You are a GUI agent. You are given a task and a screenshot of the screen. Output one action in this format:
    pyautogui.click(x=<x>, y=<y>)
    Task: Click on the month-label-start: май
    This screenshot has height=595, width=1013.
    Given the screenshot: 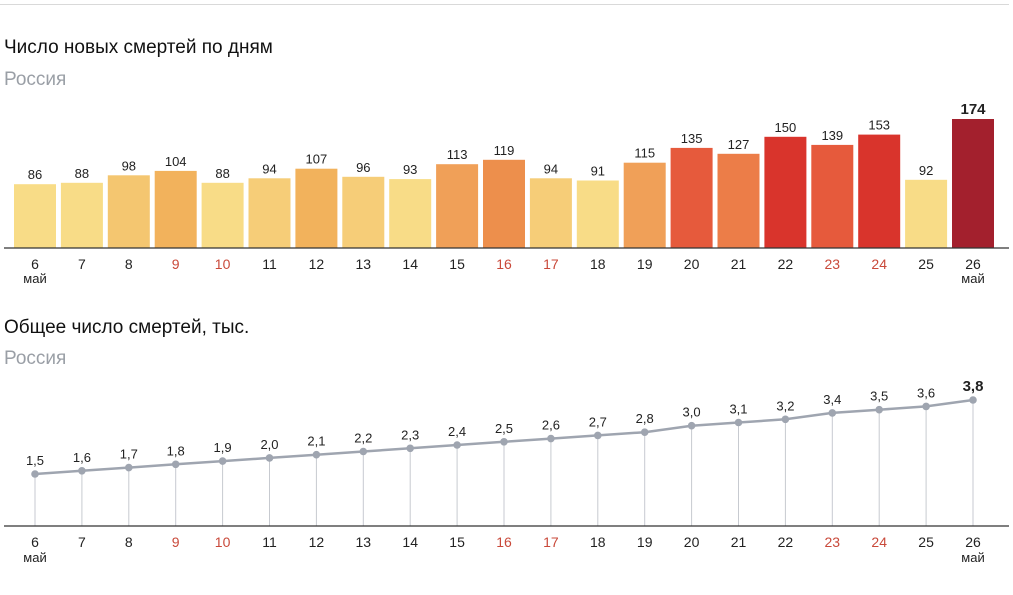 What is the action you would take?
    pyautogui.click(x=34, y=557)
    